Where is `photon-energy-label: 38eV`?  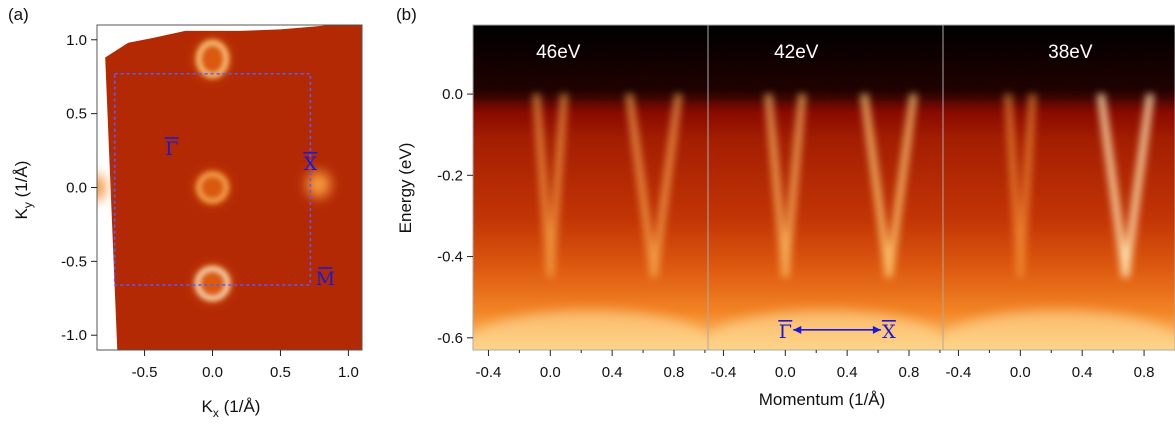 photon-energy-label: 38eV is located at coordinates (1070, 52).